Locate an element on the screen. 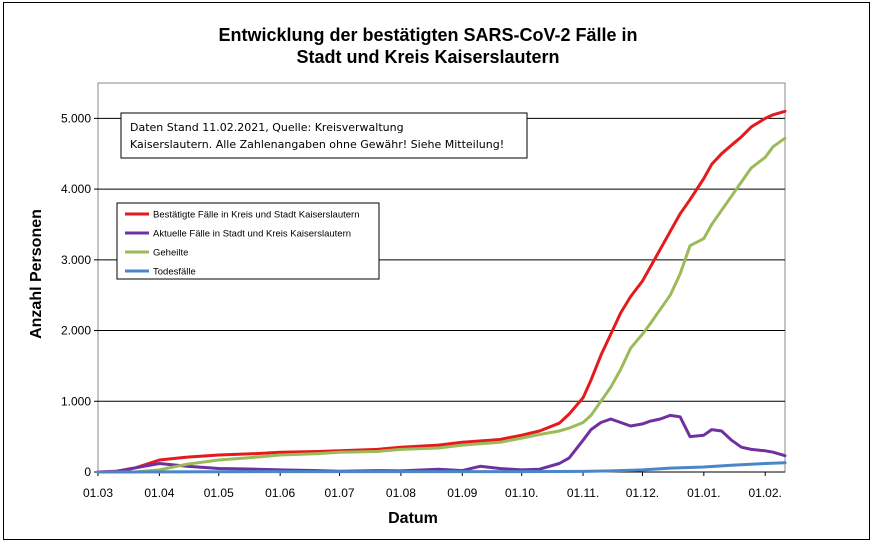 Image resolution: width=875 pixels, height=544 pixels. x-tick-label: 01.06 is located at coordinates (280, 493).